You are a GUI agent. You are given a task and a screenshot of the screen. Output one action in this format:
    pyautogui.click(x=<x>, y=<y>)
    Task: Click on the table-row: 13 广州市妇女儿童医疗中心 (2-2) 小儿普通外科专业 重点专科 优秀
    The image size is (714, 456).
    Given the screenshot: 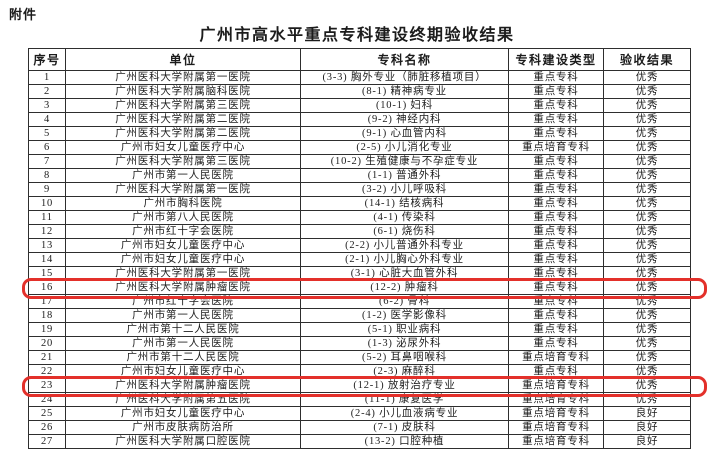 What is the action you would take?
    pyautogui.click(x=359, y=245)
    